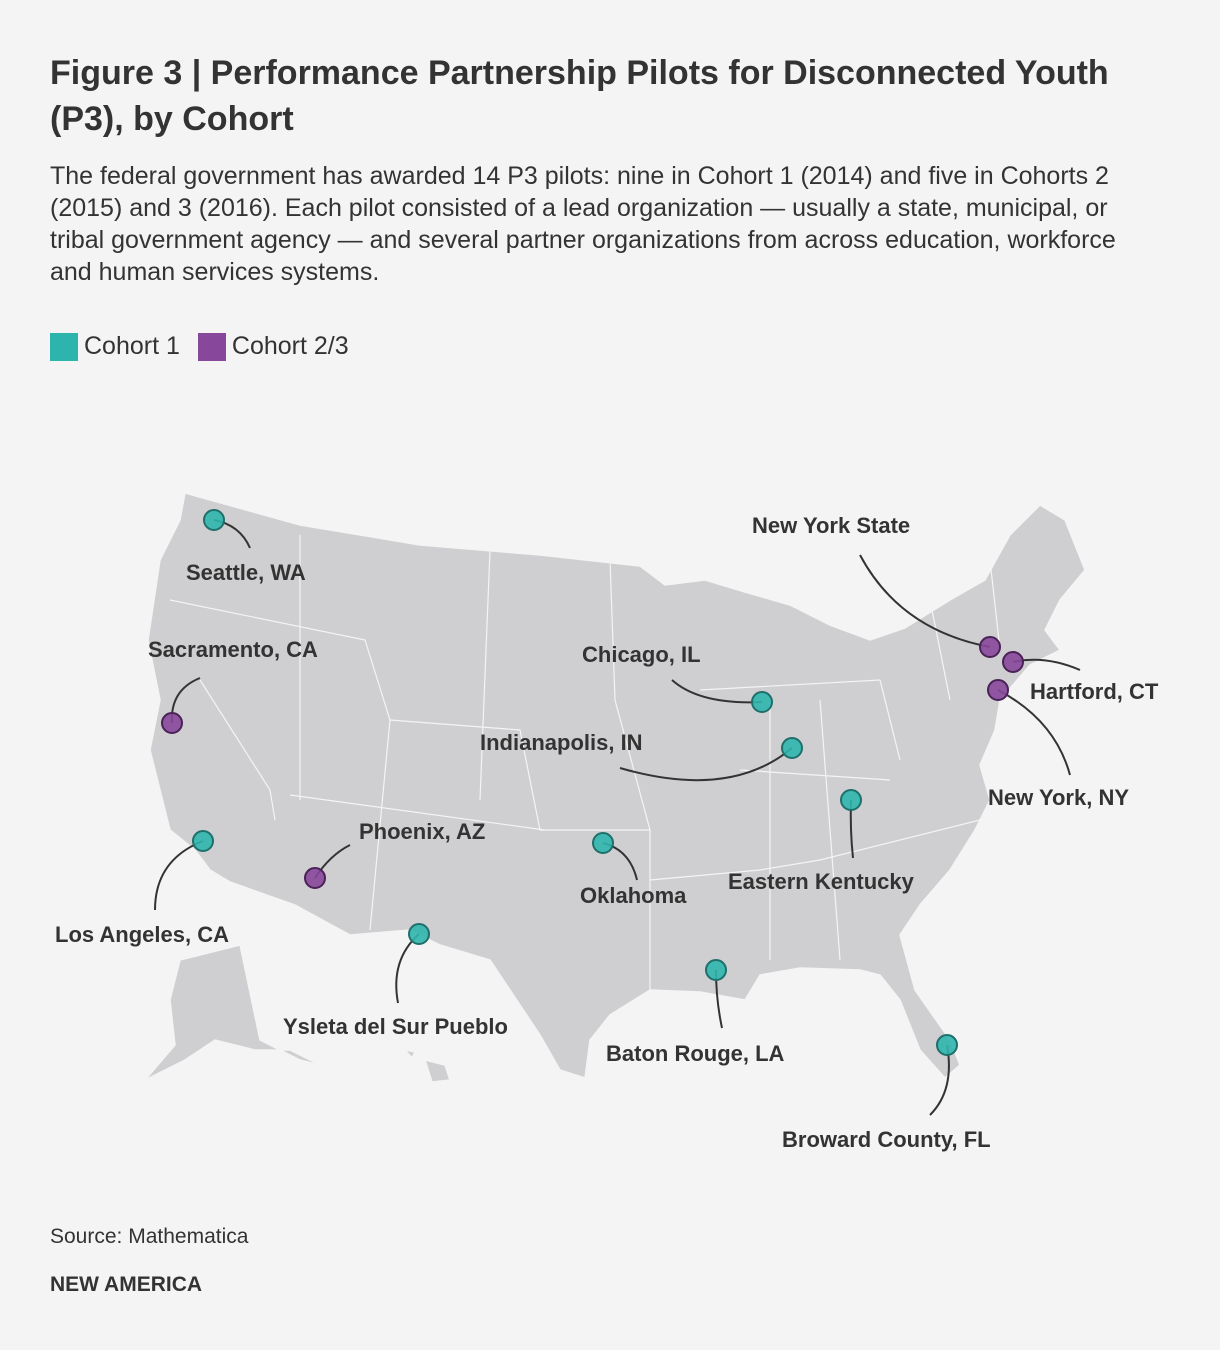 This screenshot has width=1220, height=1350. Describe the element at coordinates (1058, 797) in the screenshot. I see `location-label: New York, NY` at that location.